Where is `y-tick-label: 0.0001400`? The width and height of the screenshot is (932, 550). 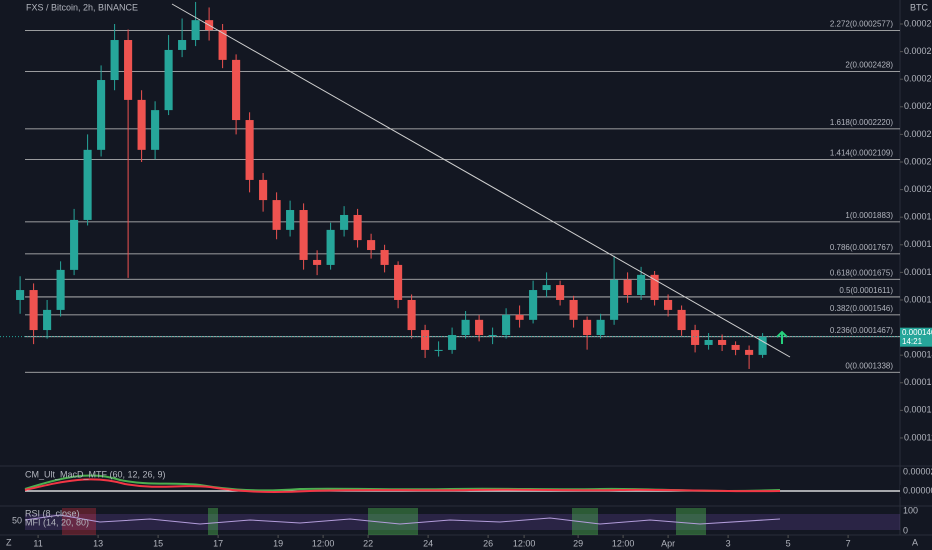 y-tick-label: 0.0001400 is located at coordinates (918, 355).